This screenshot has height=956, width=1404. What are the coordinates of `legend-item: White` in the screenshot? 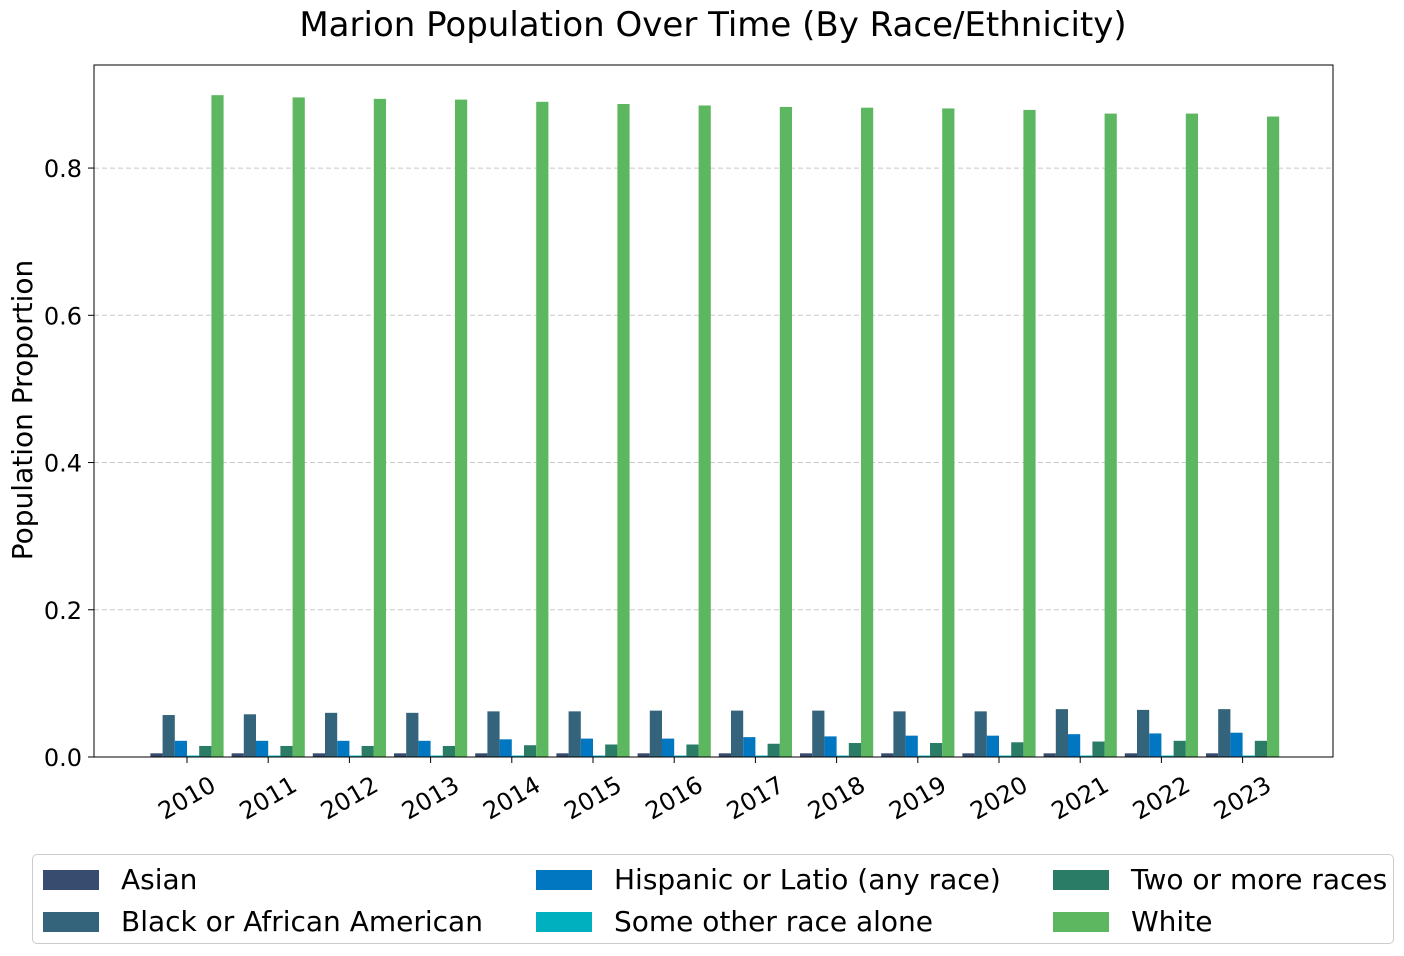 It's located at (1132, 921).